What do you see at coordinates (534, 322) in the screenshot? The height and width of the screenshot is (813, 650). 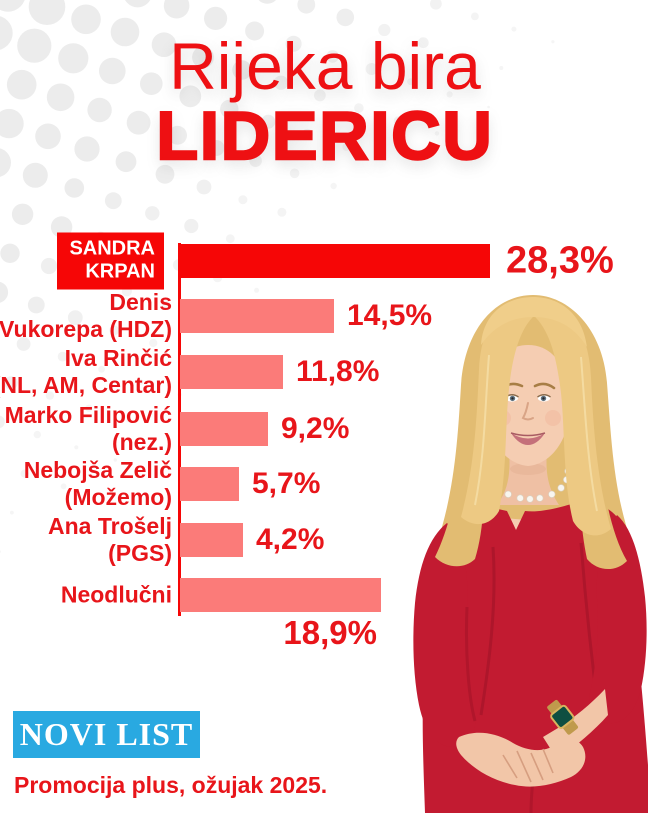 I see `hair-crown` at bounding box center [534, 322].